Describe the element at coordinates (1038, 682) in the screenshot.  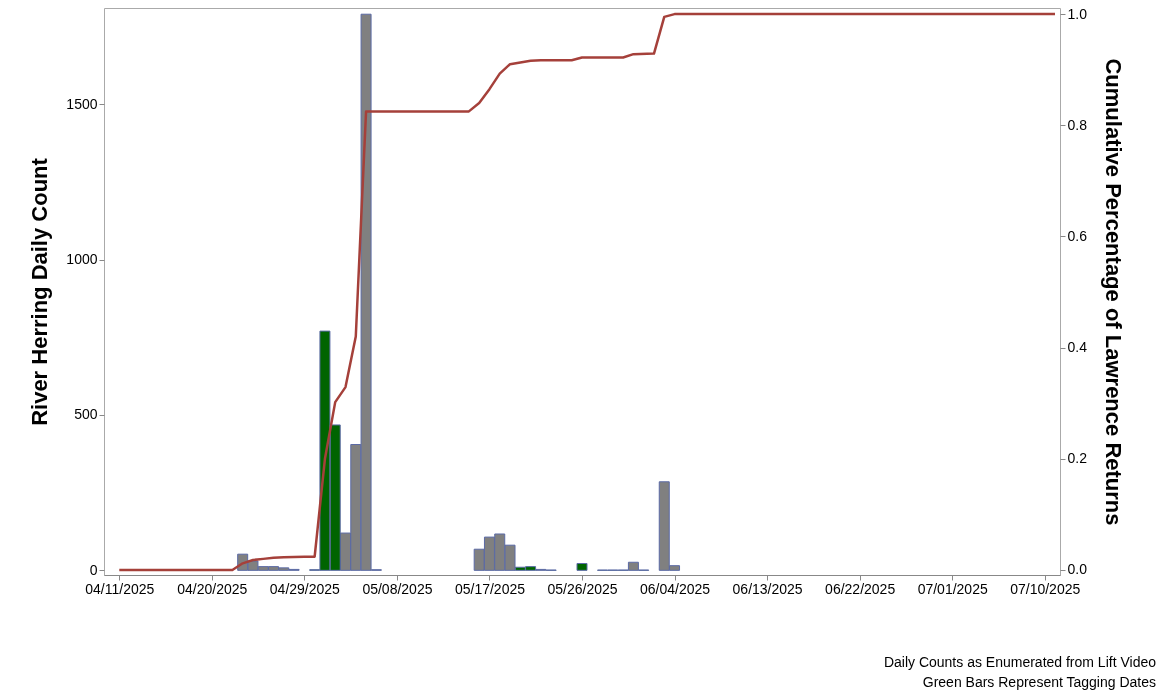
I see `text: Green Bars Represent Tagging Dates` at that location.